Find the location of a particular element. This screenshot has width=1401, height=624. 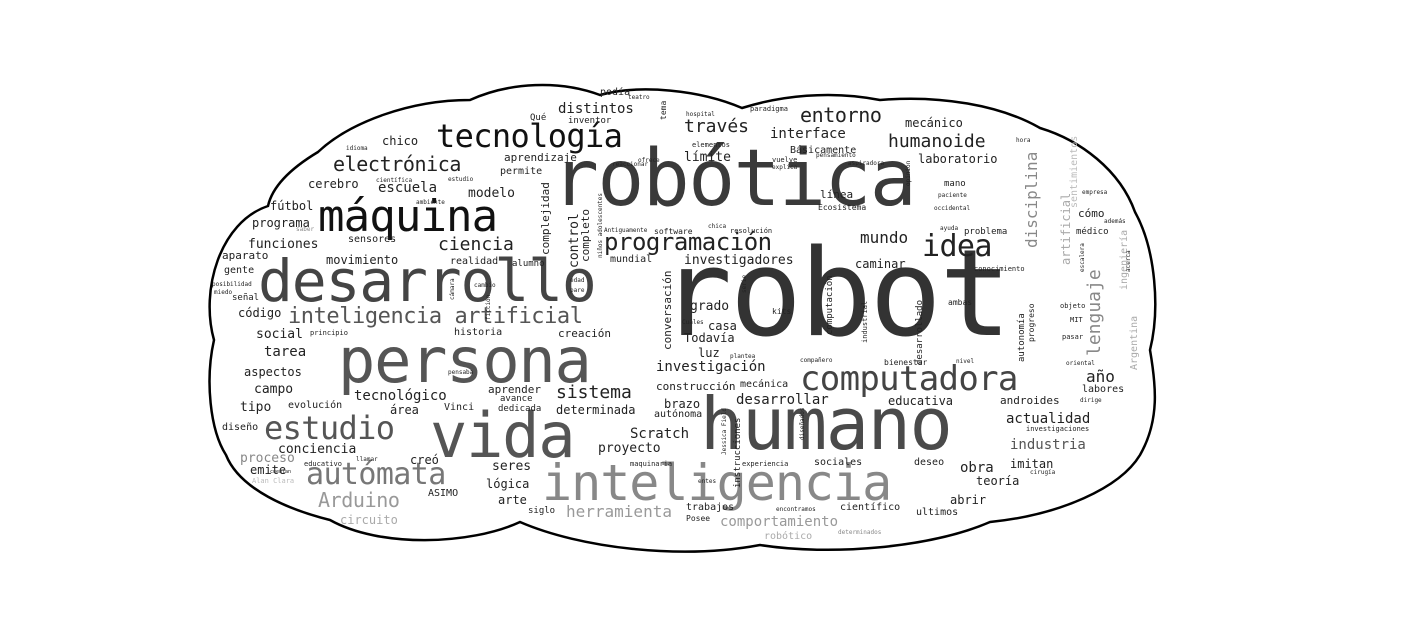

cloud-word: sociales is located at coordinates (838, 462).